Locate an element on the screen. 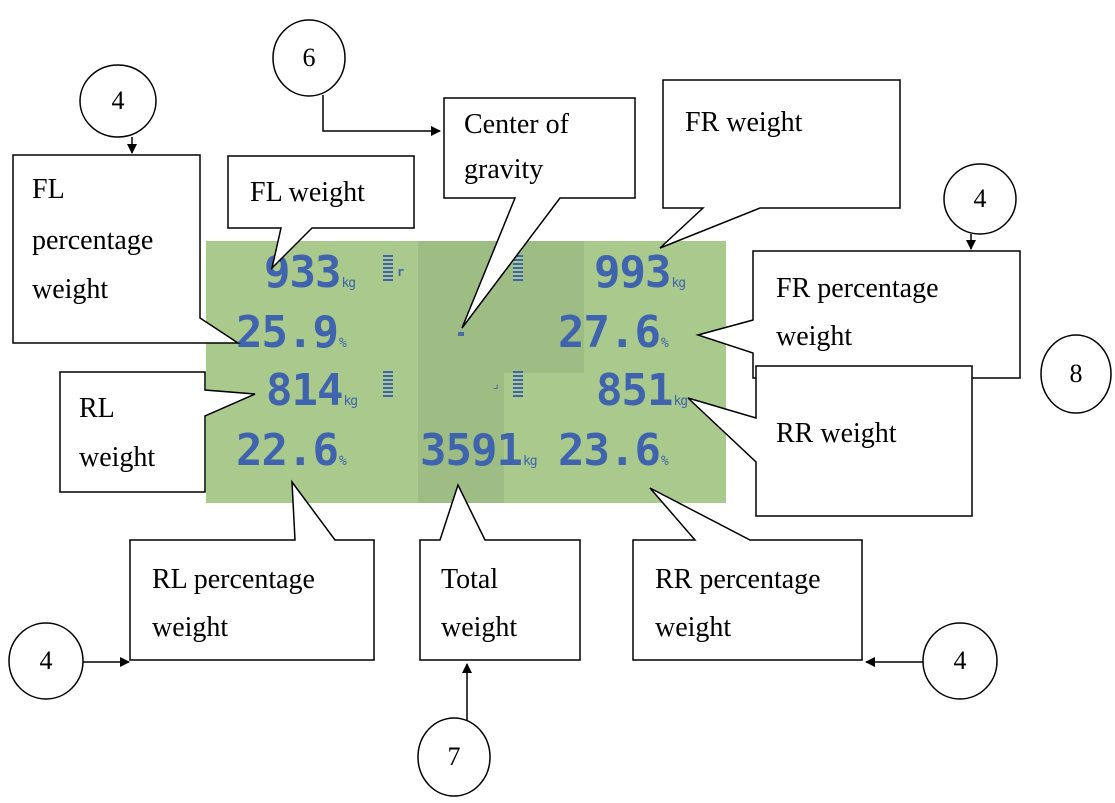 This screenshot has height=803, width=1115. circle-top-center is located at coordinates (309, 58).